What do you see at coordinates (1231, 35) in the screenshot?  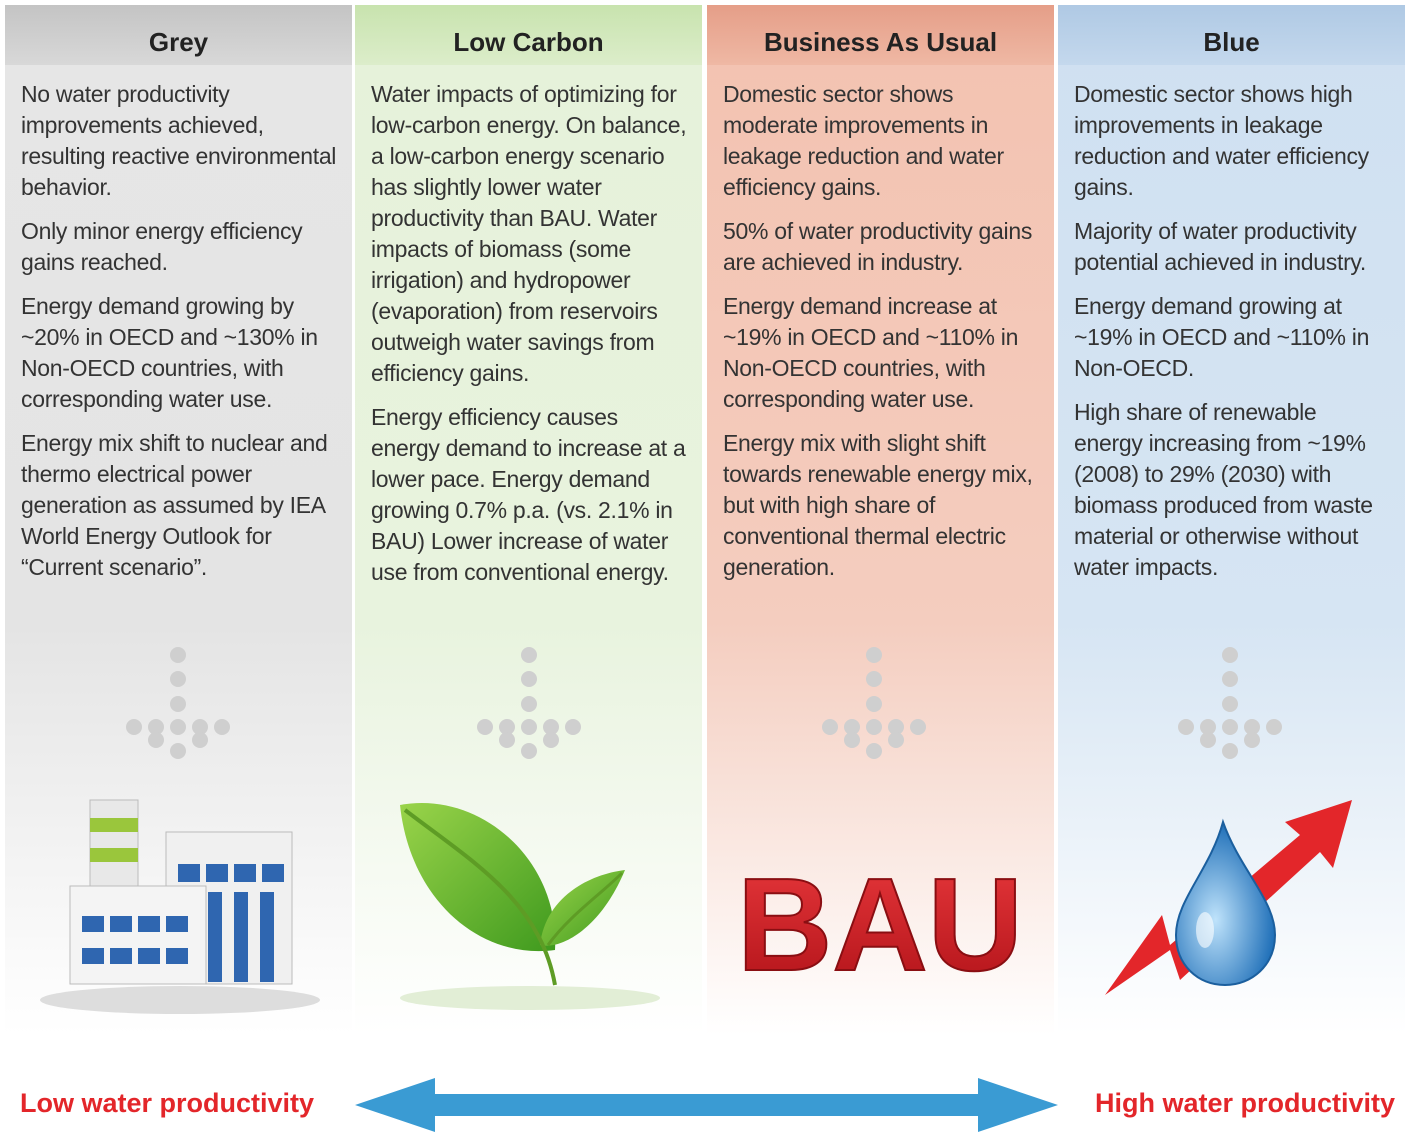 I see `column-title: Blue` at bounding box center [1231, 35].